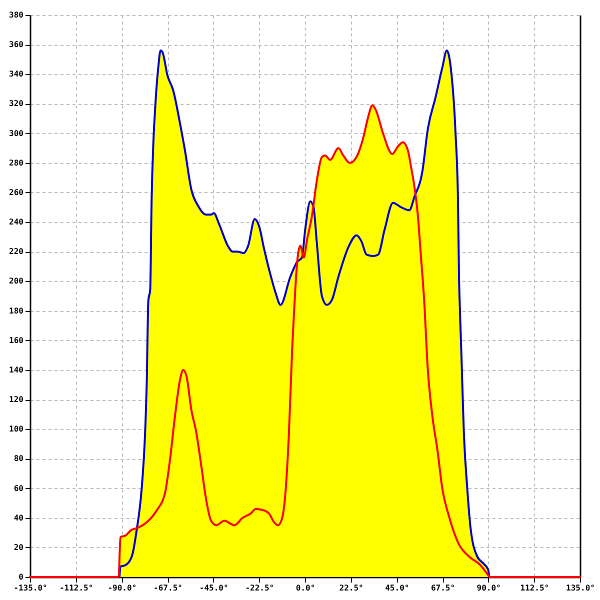  What do you see at coordinates (16, 163) in the screenshot?
I see `y-tick-label: 280` at bounding box center [16, 163].